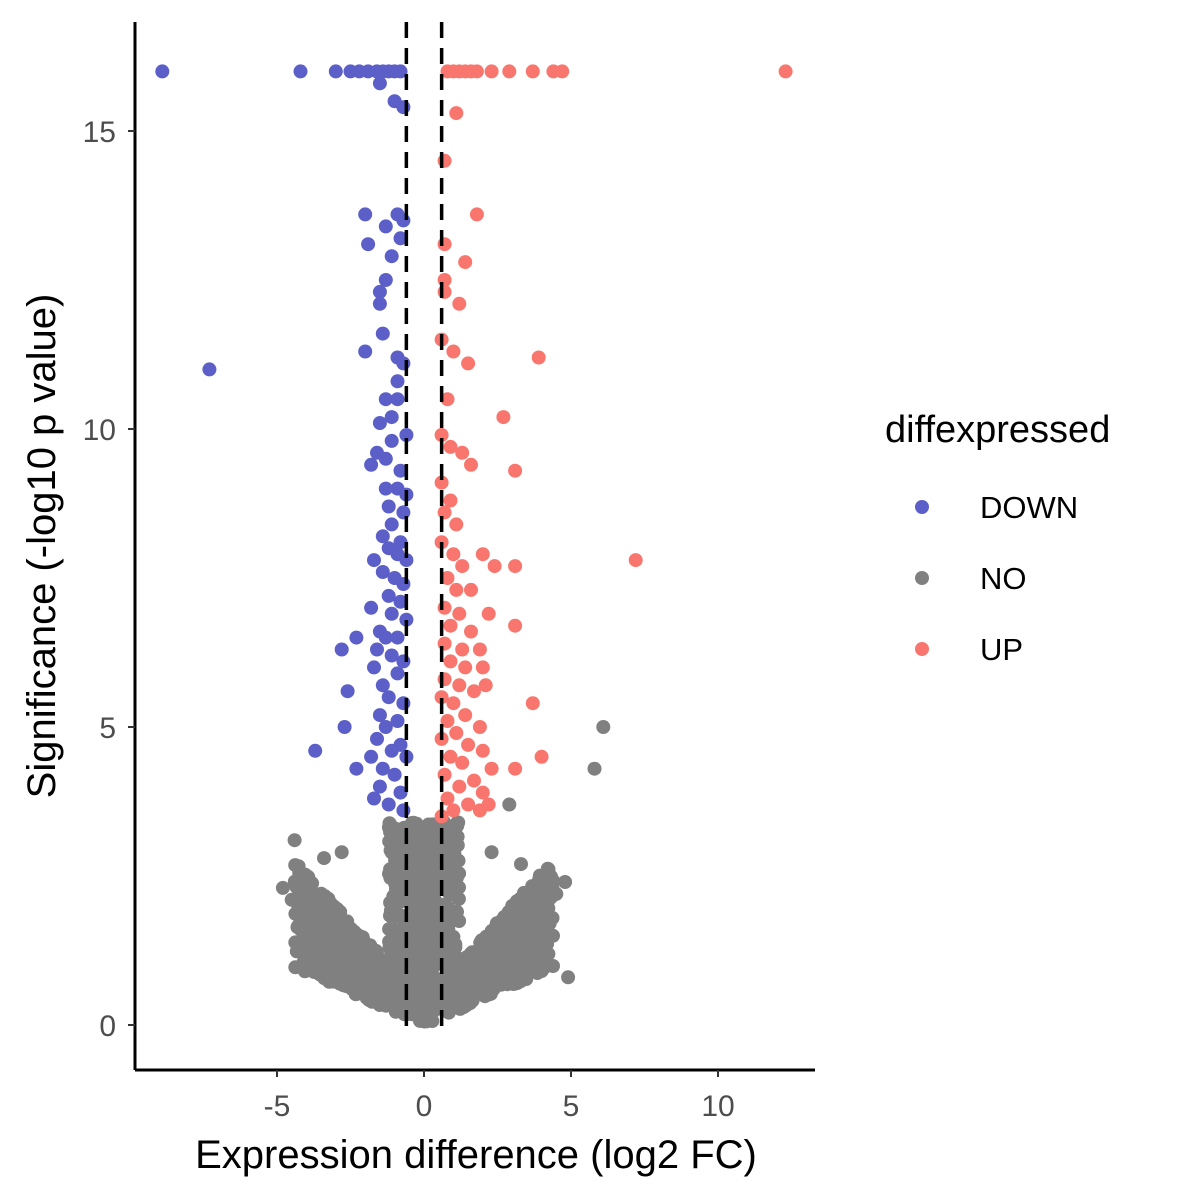 The height and width of the screenshot is (1200, 1200). I want to click on y-tick-label: 15, so click(99, 132).